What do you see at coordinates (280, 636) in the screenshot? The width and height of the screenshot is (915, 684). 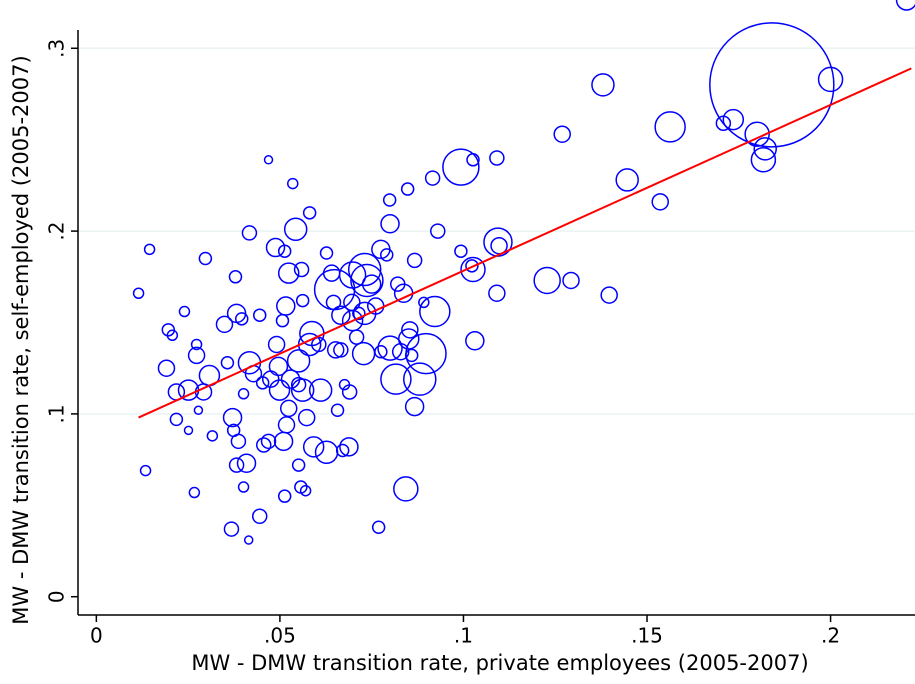 I see `x-tick-label: .05` at bounding box center [280, 636].